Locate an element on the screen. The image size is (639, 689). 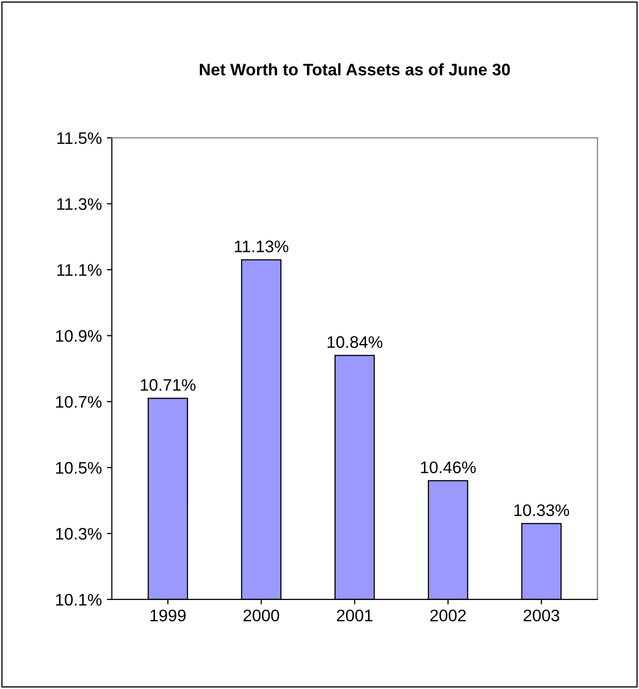
x-tick-label: 2003 is located at coordinates (542, 616).